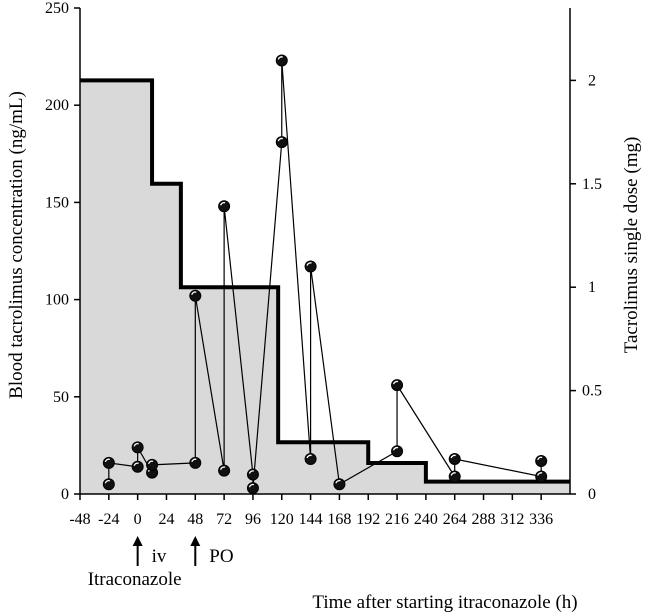  Describe the element at coordinates (592, 80) in the screenshot. I see `y-tick-label-right: 2` at that location.